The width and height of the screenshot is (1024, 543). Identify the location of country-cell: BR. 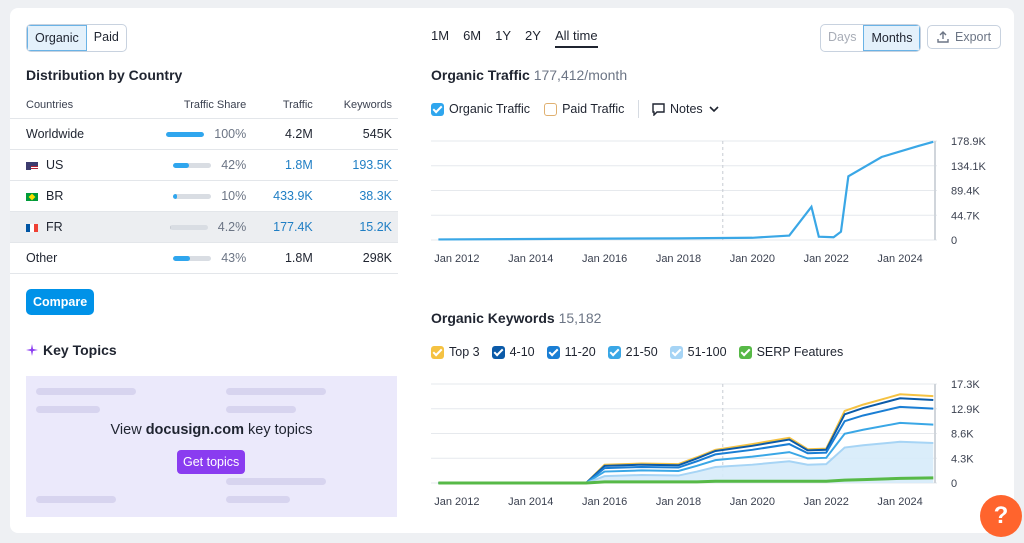
(68, 196).